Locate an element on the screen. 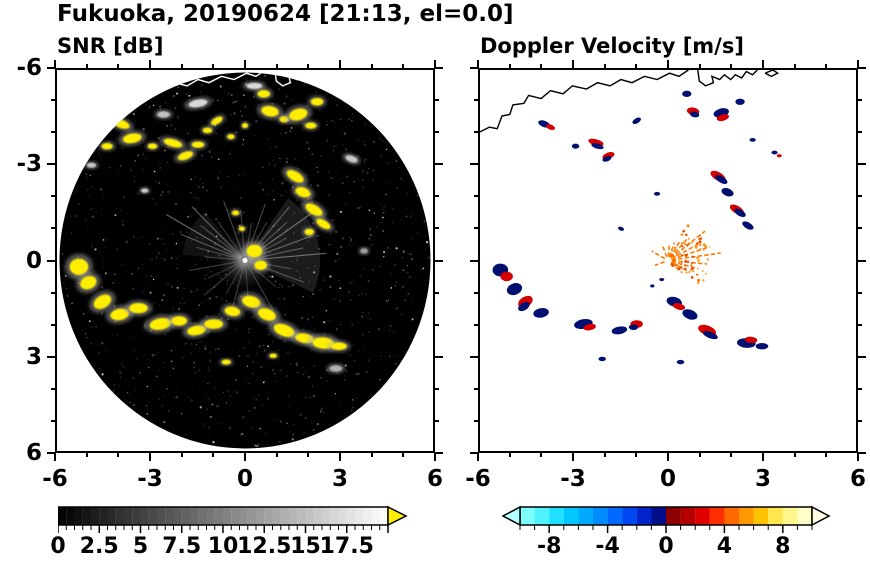 Image resolution: width=870 pixels, height=570 pixels. radar-site-dot is located at coordinates (245, 260).